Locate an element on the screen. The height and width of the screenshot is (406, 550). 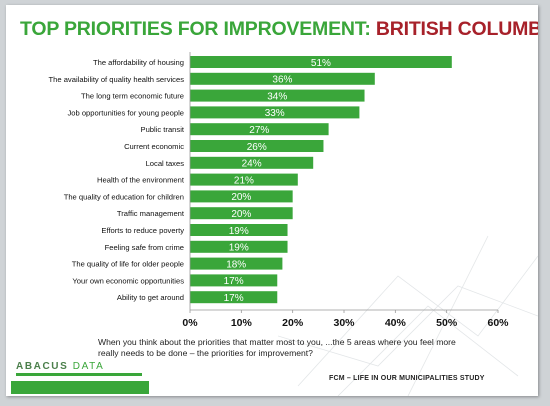
data-label: 26% is located at coordinates (257, 147).